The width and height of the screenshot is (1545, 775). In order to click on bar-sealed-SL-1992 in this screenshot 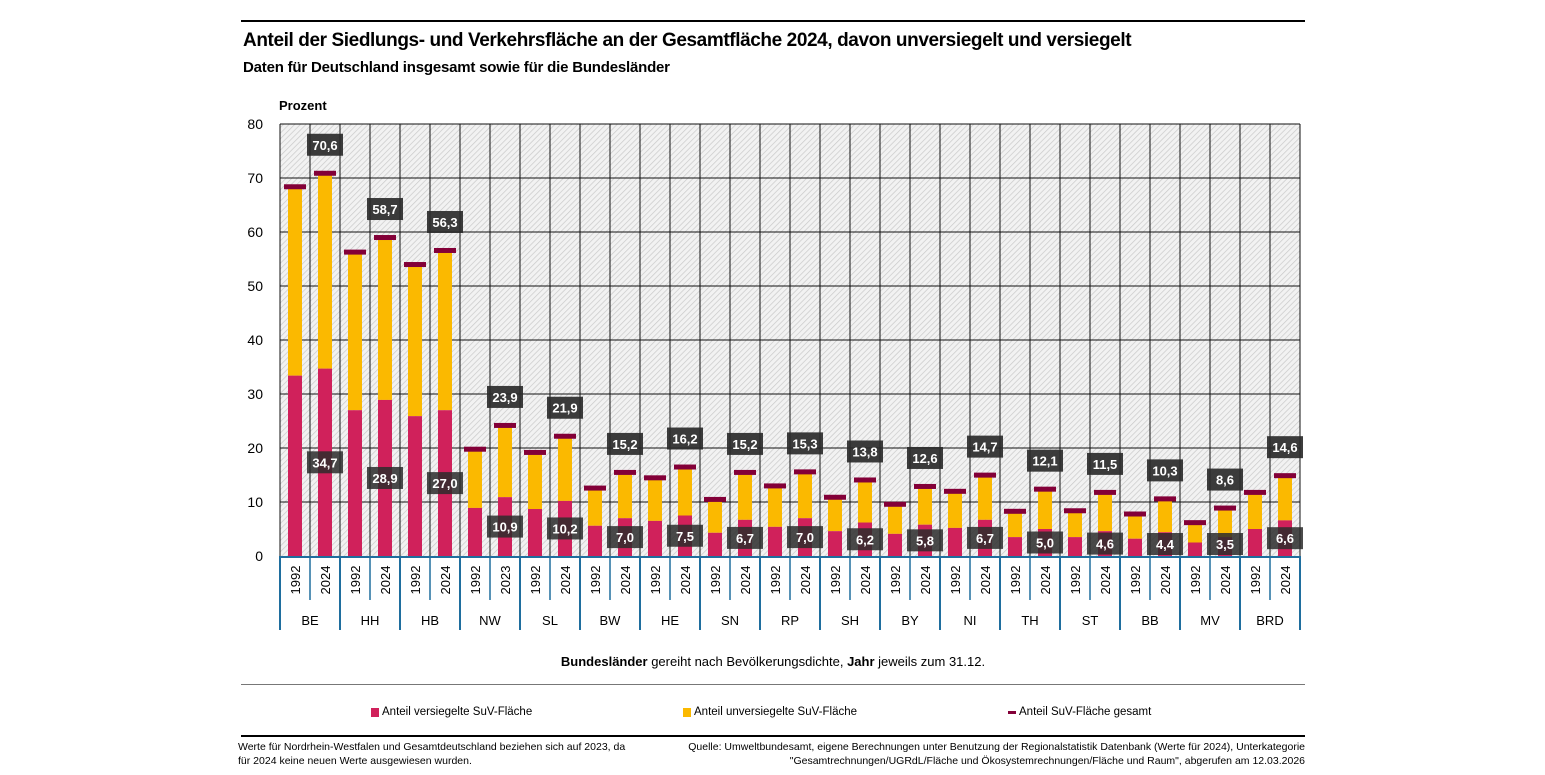, I will do `click(535, 532)`.